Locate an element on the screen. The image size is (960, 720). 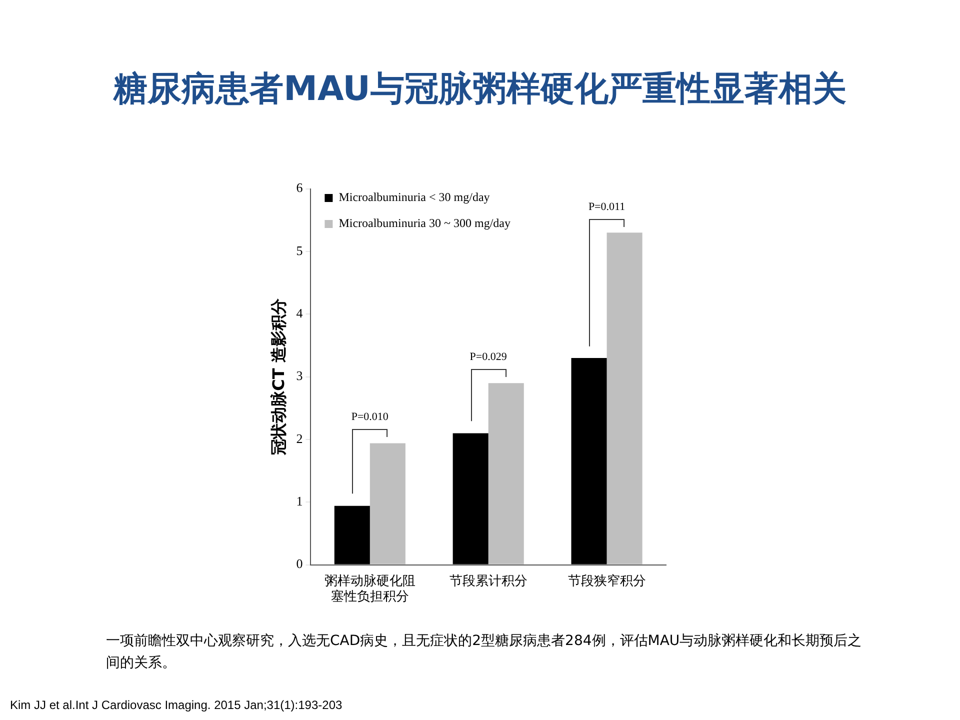
chart-title: 糖尿病患者MAU与冠脉粥样硬化严重性显著相关 is located at coordinates (480, 89).